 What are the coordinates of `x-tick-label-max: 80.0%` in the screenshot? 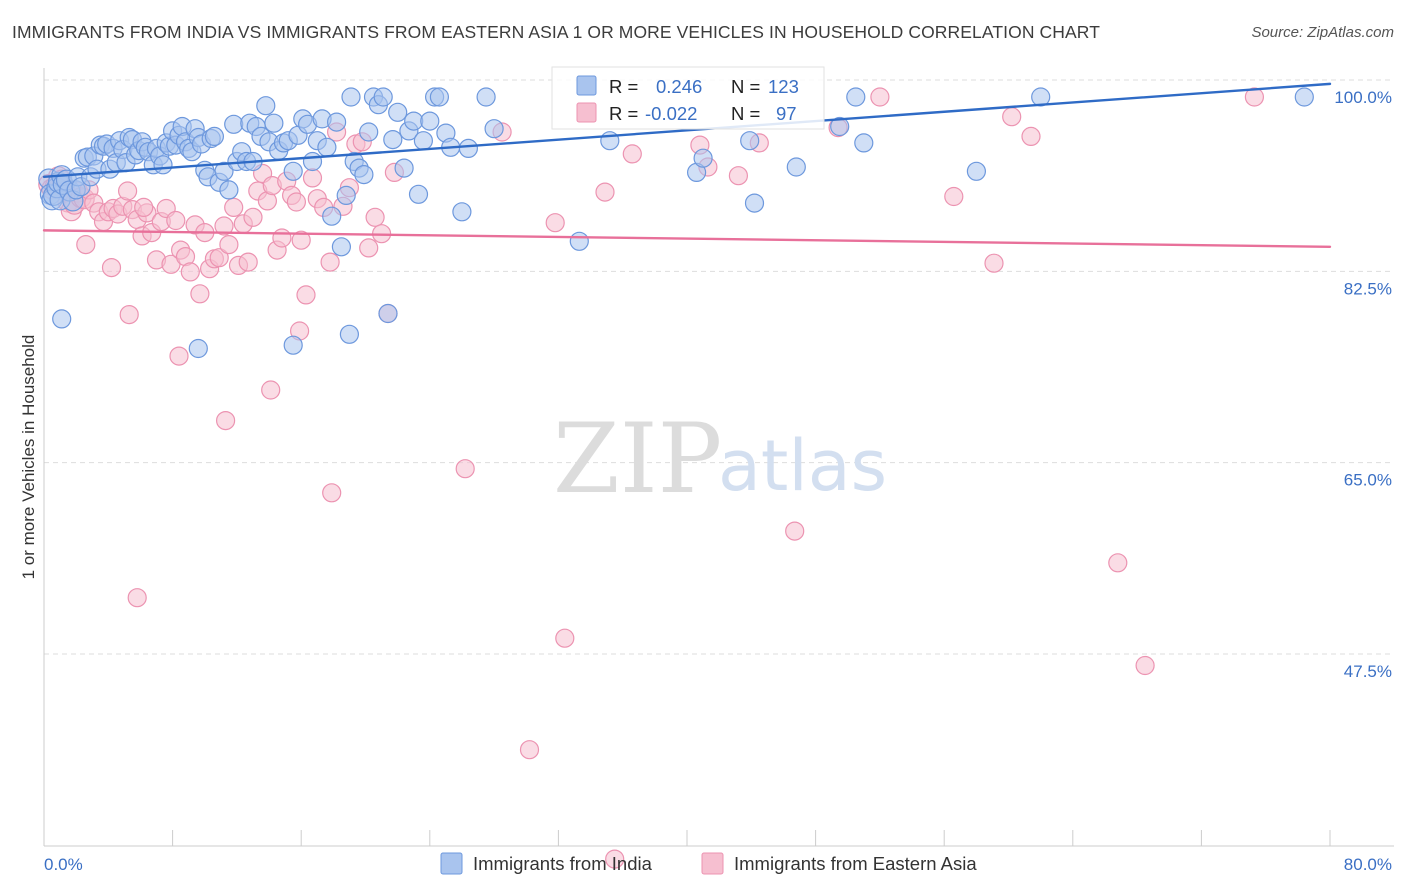 It's located at (1368, 864).